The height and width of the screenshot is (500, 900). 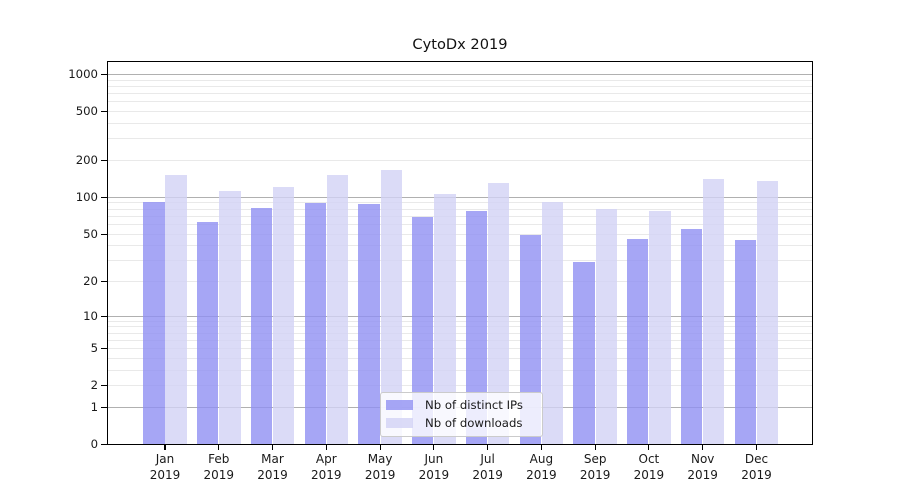 What do you see at coordinates (499, 313) in the screenshot?
I see `bar-downloads-jul` at bounding box center [499, 313].